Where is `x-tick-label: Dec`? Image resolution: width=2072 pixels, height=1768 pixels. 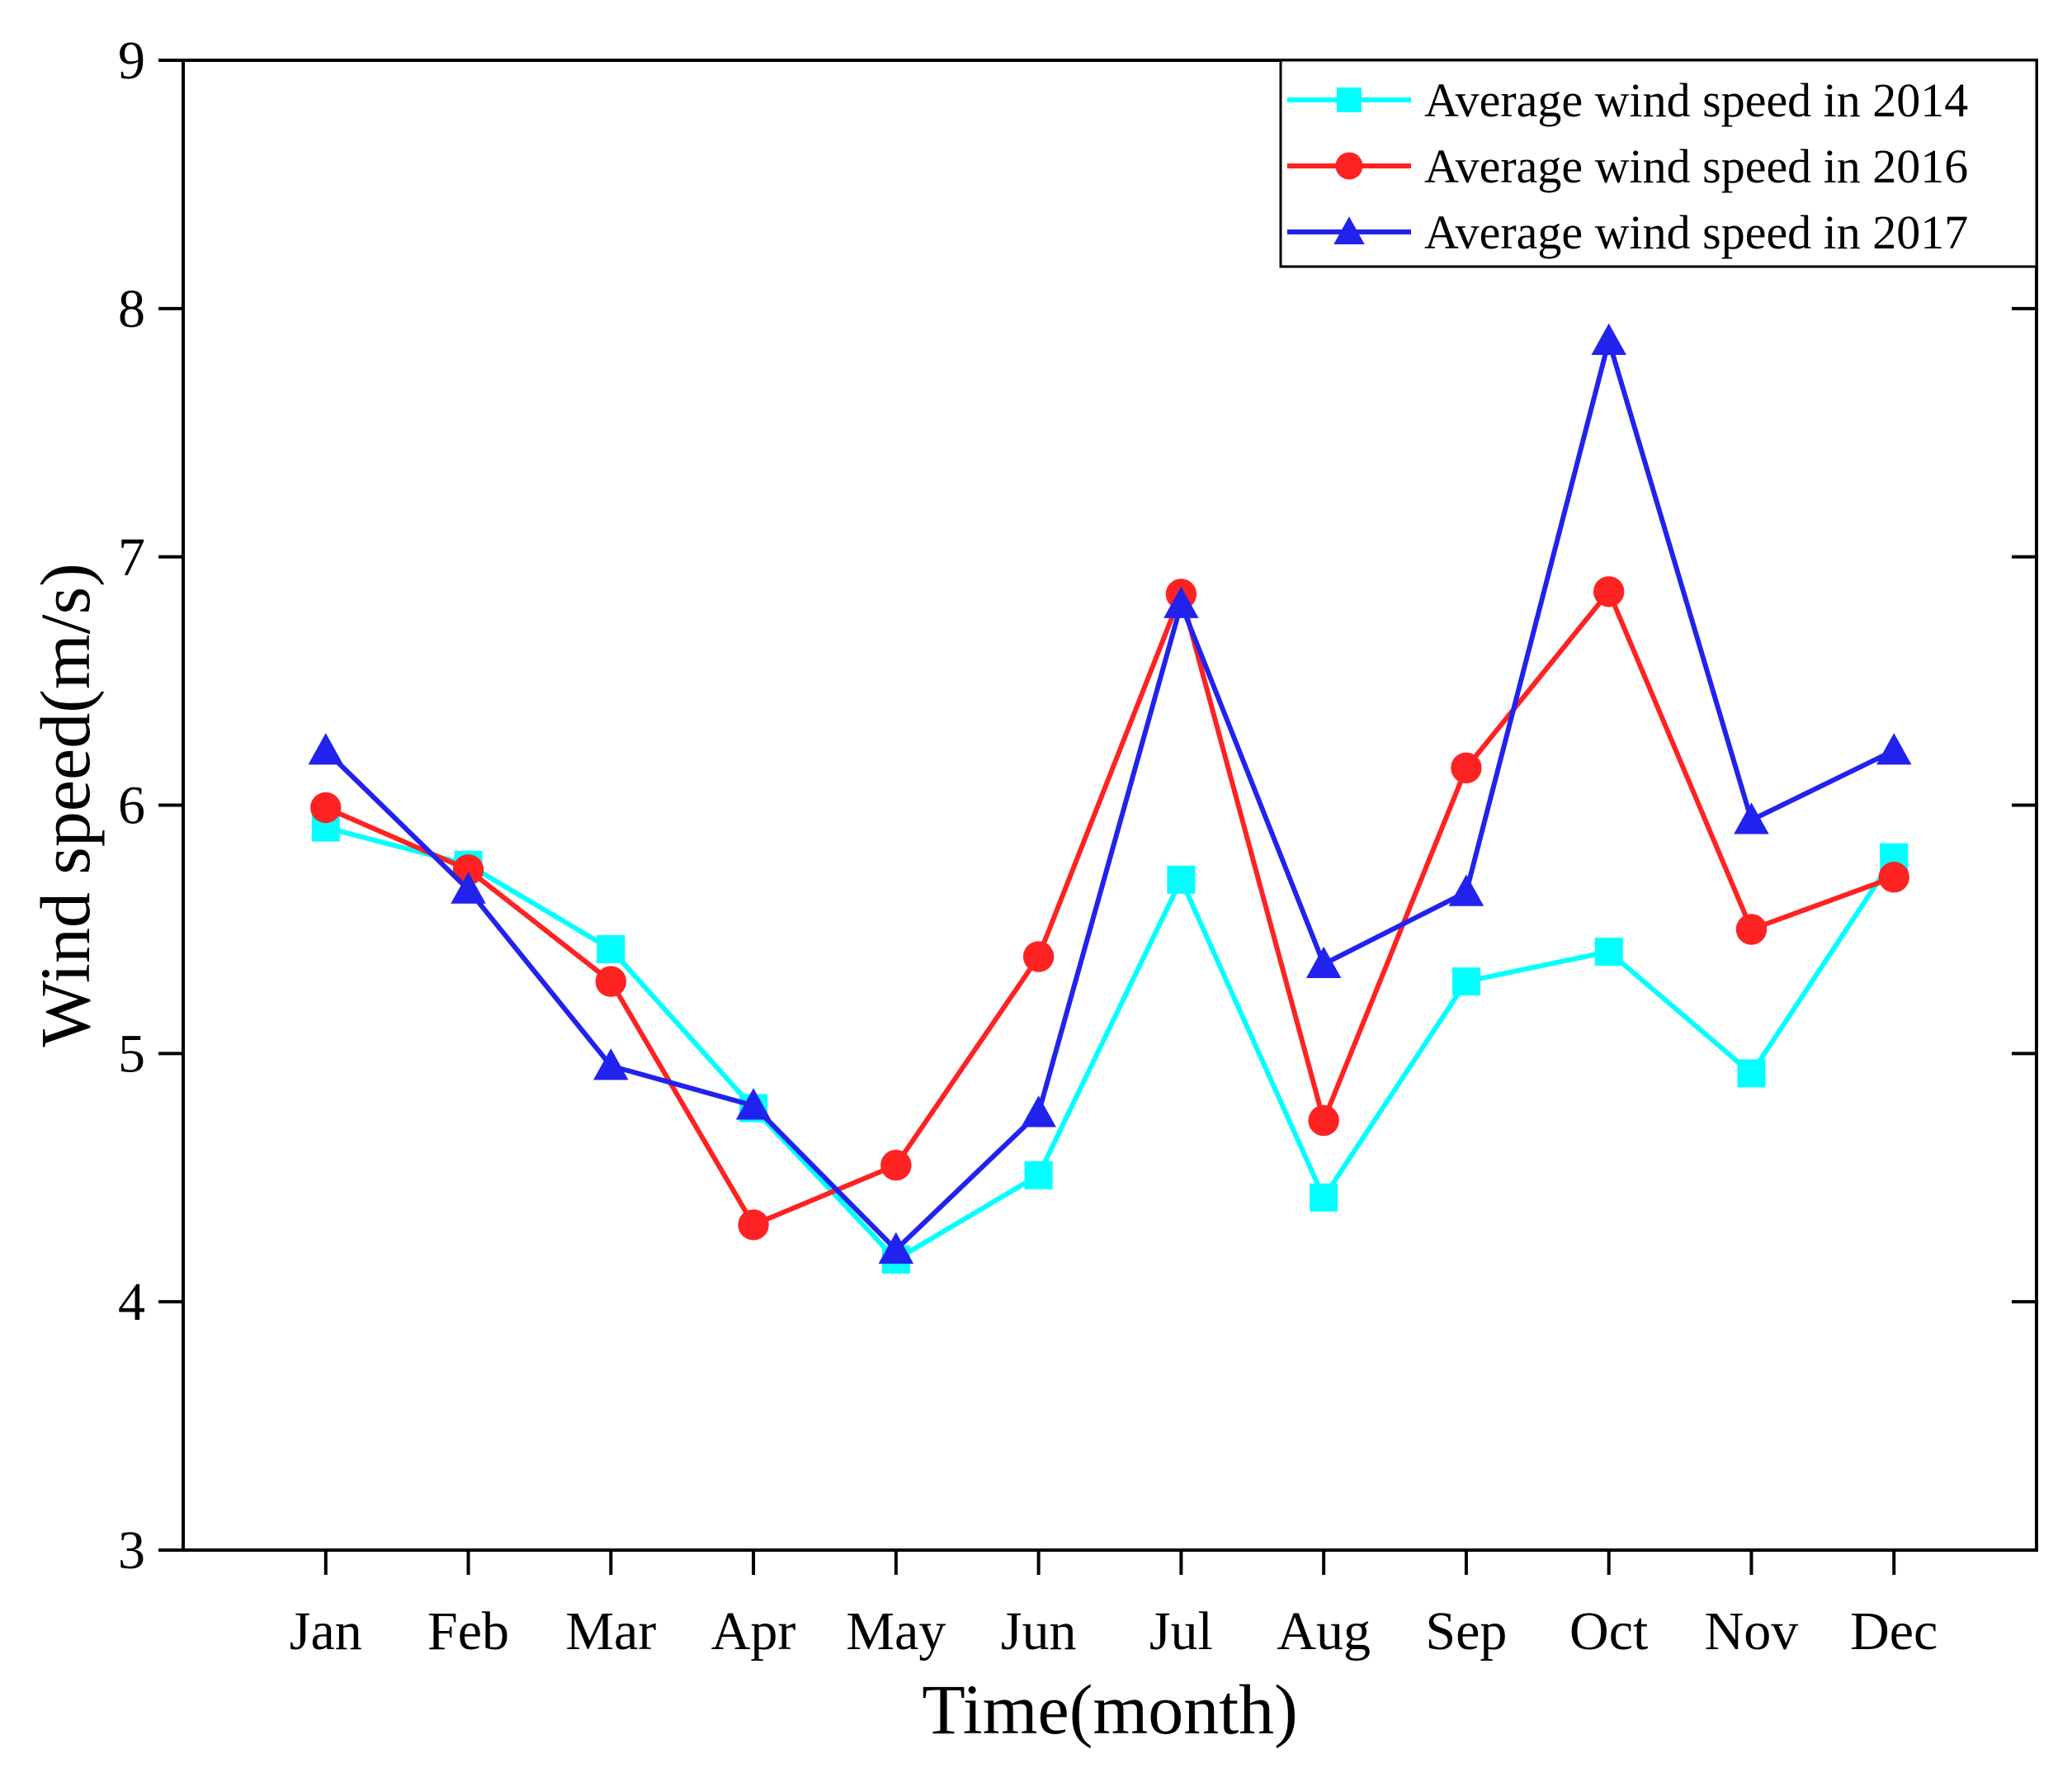
x-tick-label: Dec is located at coordinates (1894, 1631).